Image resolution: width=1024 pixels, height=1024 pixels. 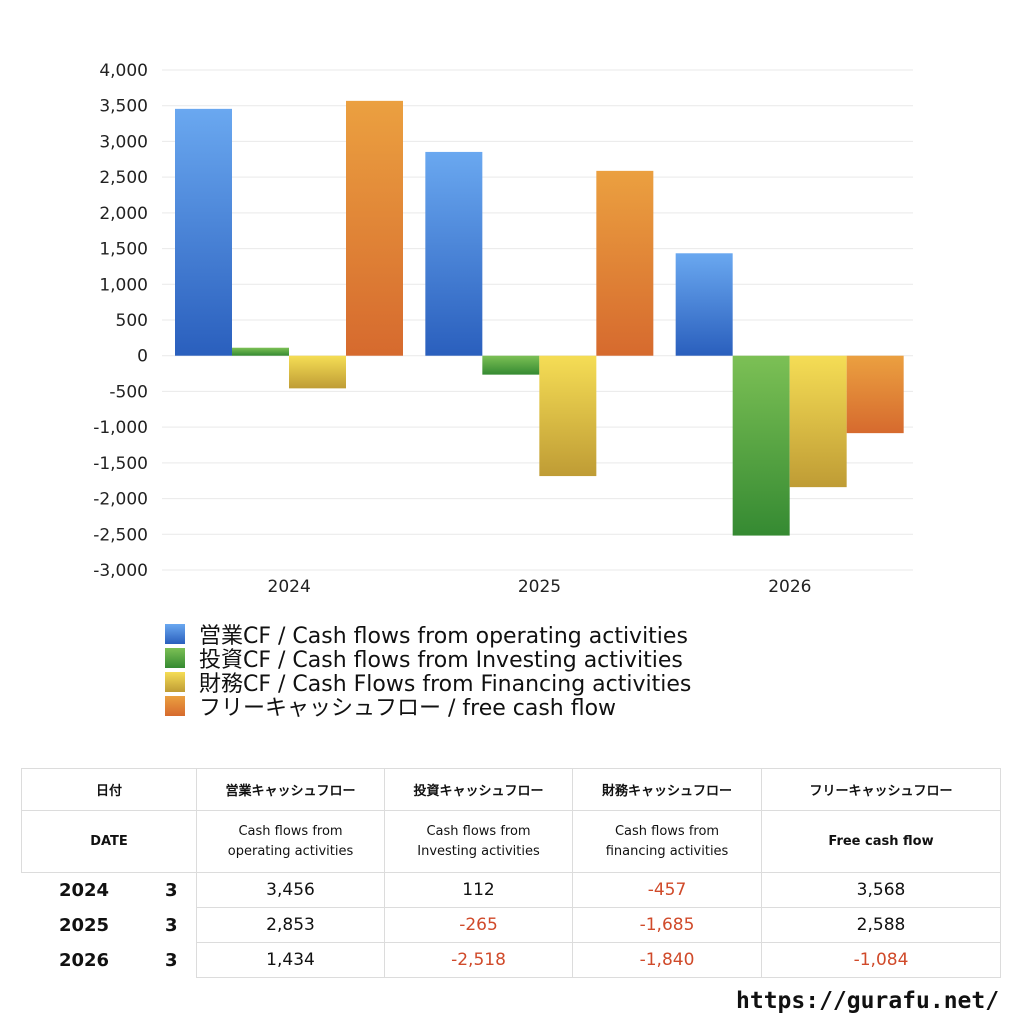 I want to click on x-tick-label: 2025, so click(x=539, y=587).